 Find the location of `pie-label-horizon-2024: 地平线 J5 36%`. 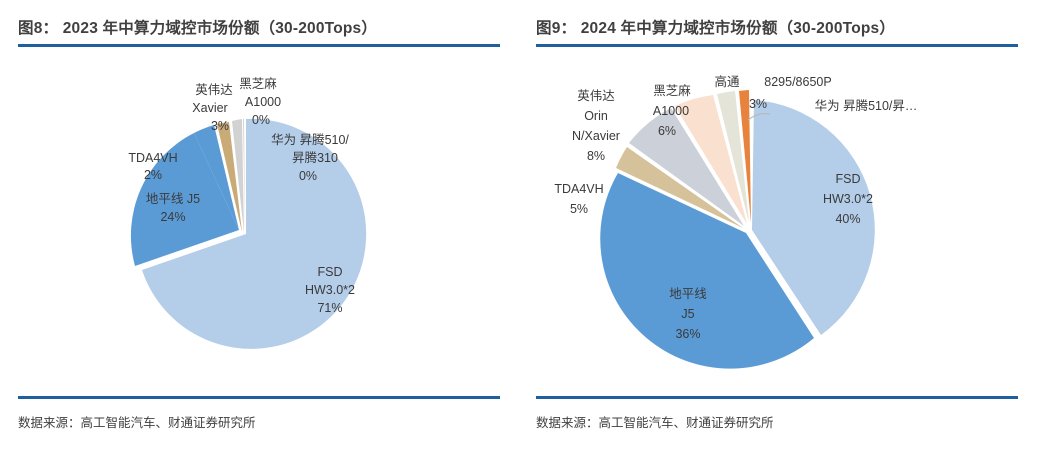

pie-label-horizon-2024: 地平线 J5 36% is located at coordinates (688, 314).